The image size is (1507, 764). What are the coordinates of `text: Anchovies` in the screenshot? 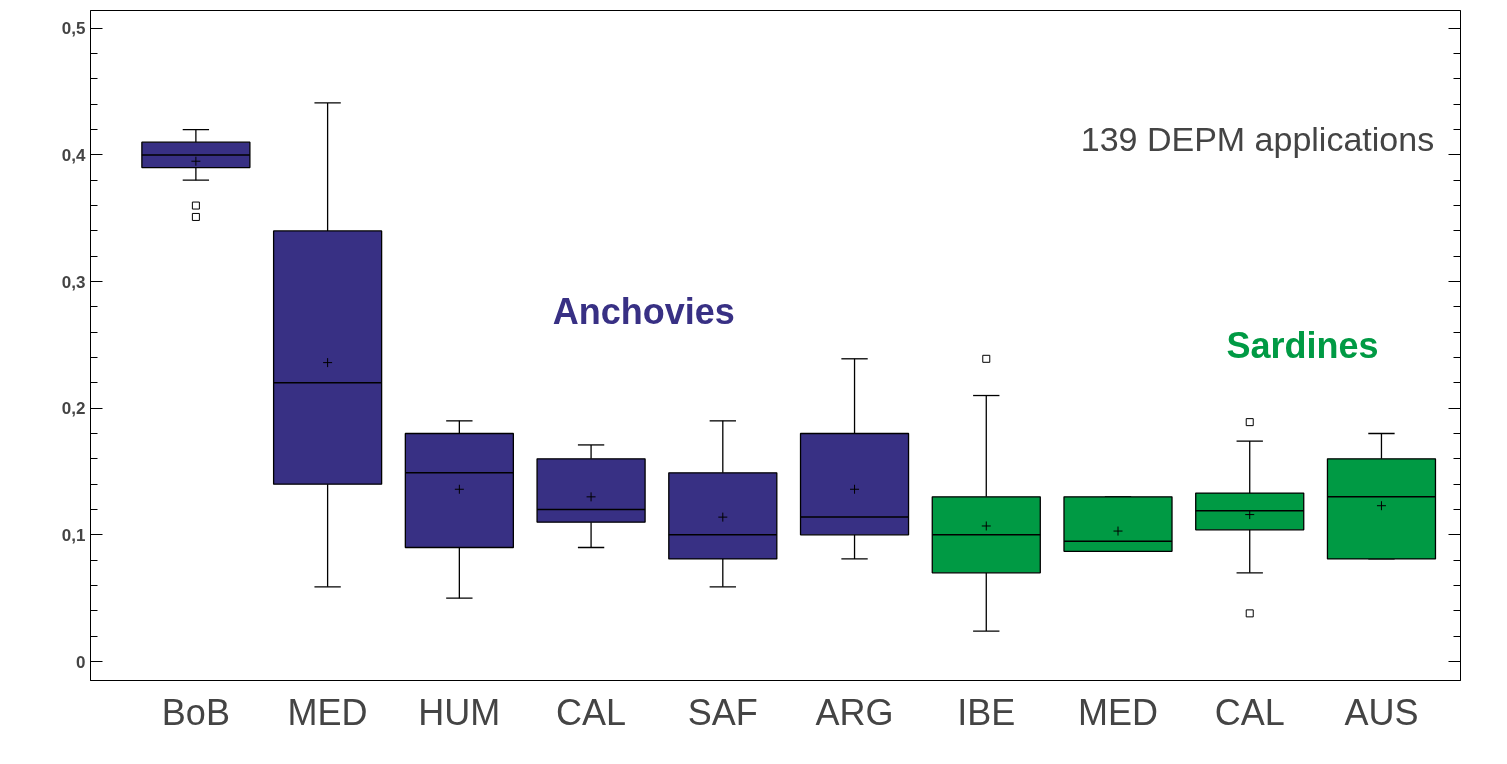 It's located at (643, 312).